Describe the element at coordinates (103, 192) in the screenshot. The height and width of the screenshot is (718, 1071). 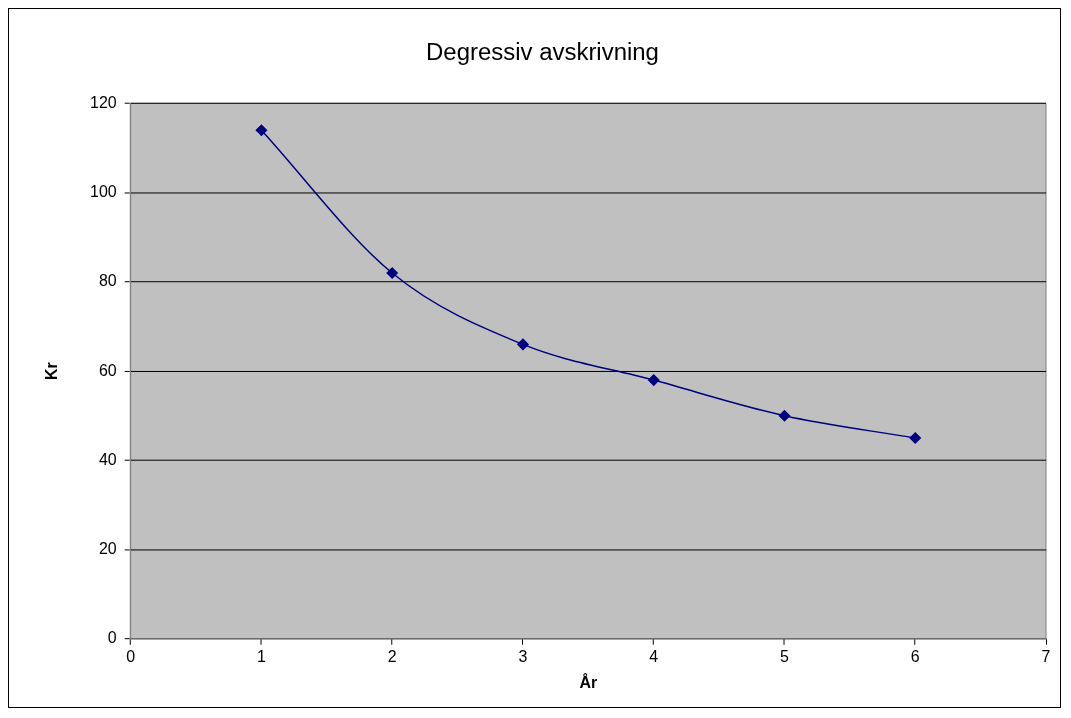
I see `y-tick-label: 100` at that location.